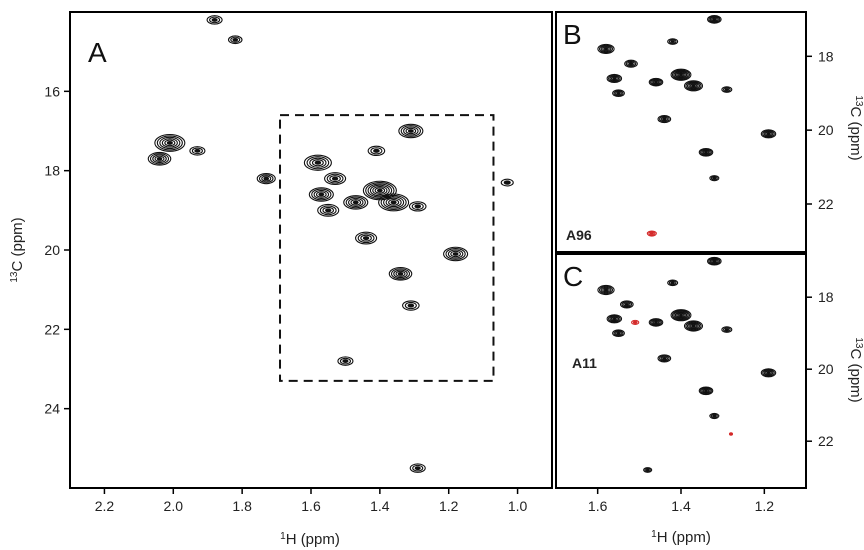 This screenshot has height=550, width=864. Describe the element at coordinates (573, 276) in the screenshot. I see `panel-c-letter: C` at that location.